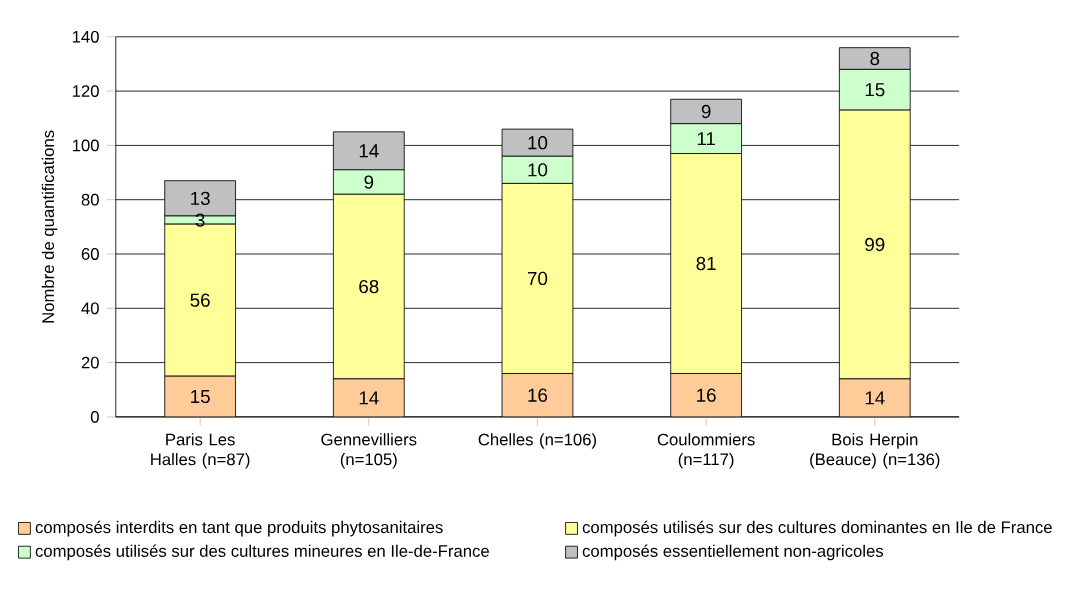  What do you see at coordinates (85, 91) in the screenshot?
I see `y-tick-label: 120` at bounding box center [85, 91].